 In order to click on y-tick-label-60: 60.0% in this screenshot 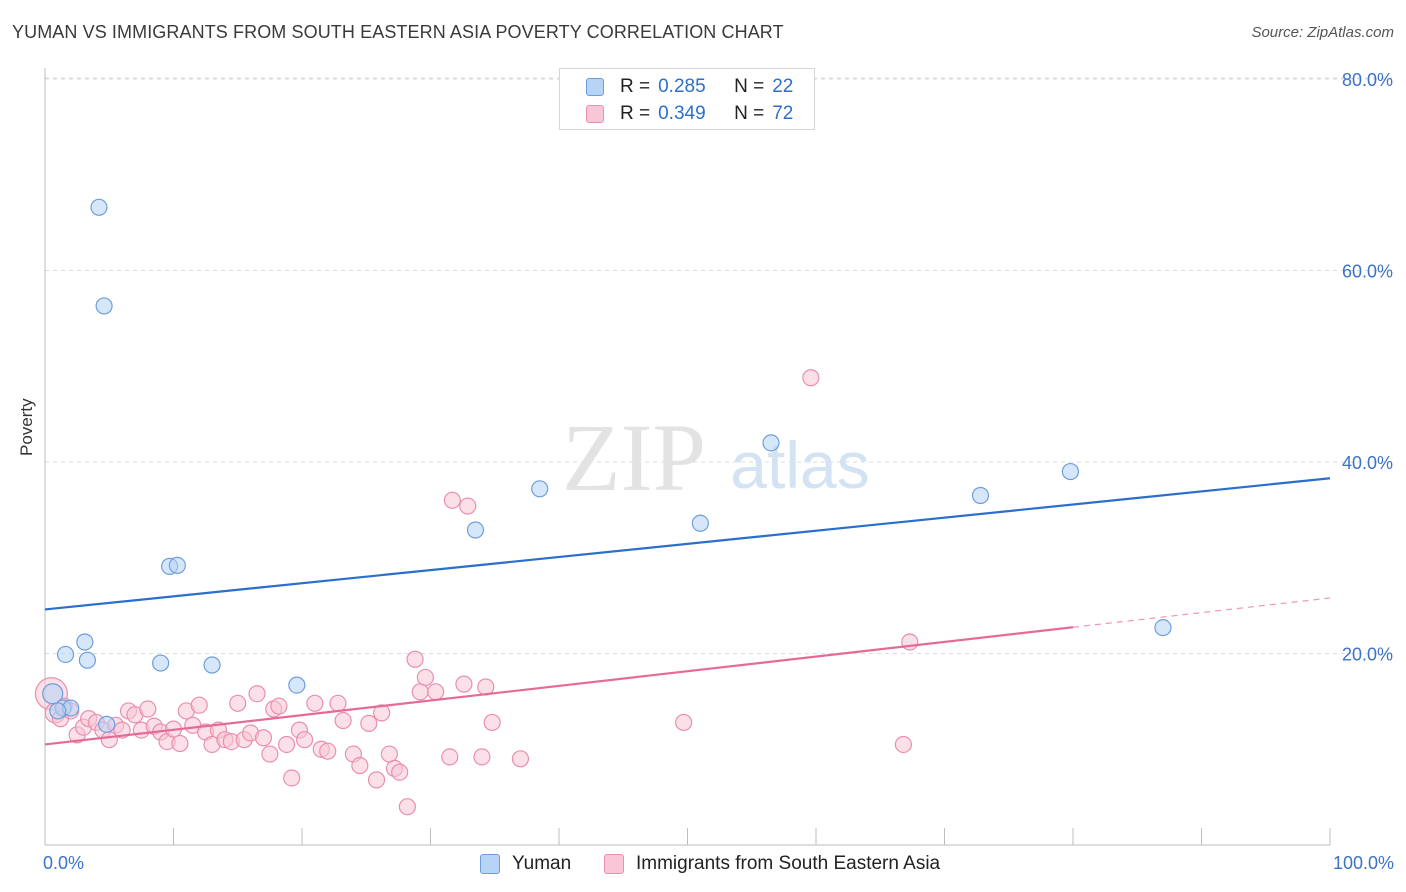, I will do `click(1367, 272)`.